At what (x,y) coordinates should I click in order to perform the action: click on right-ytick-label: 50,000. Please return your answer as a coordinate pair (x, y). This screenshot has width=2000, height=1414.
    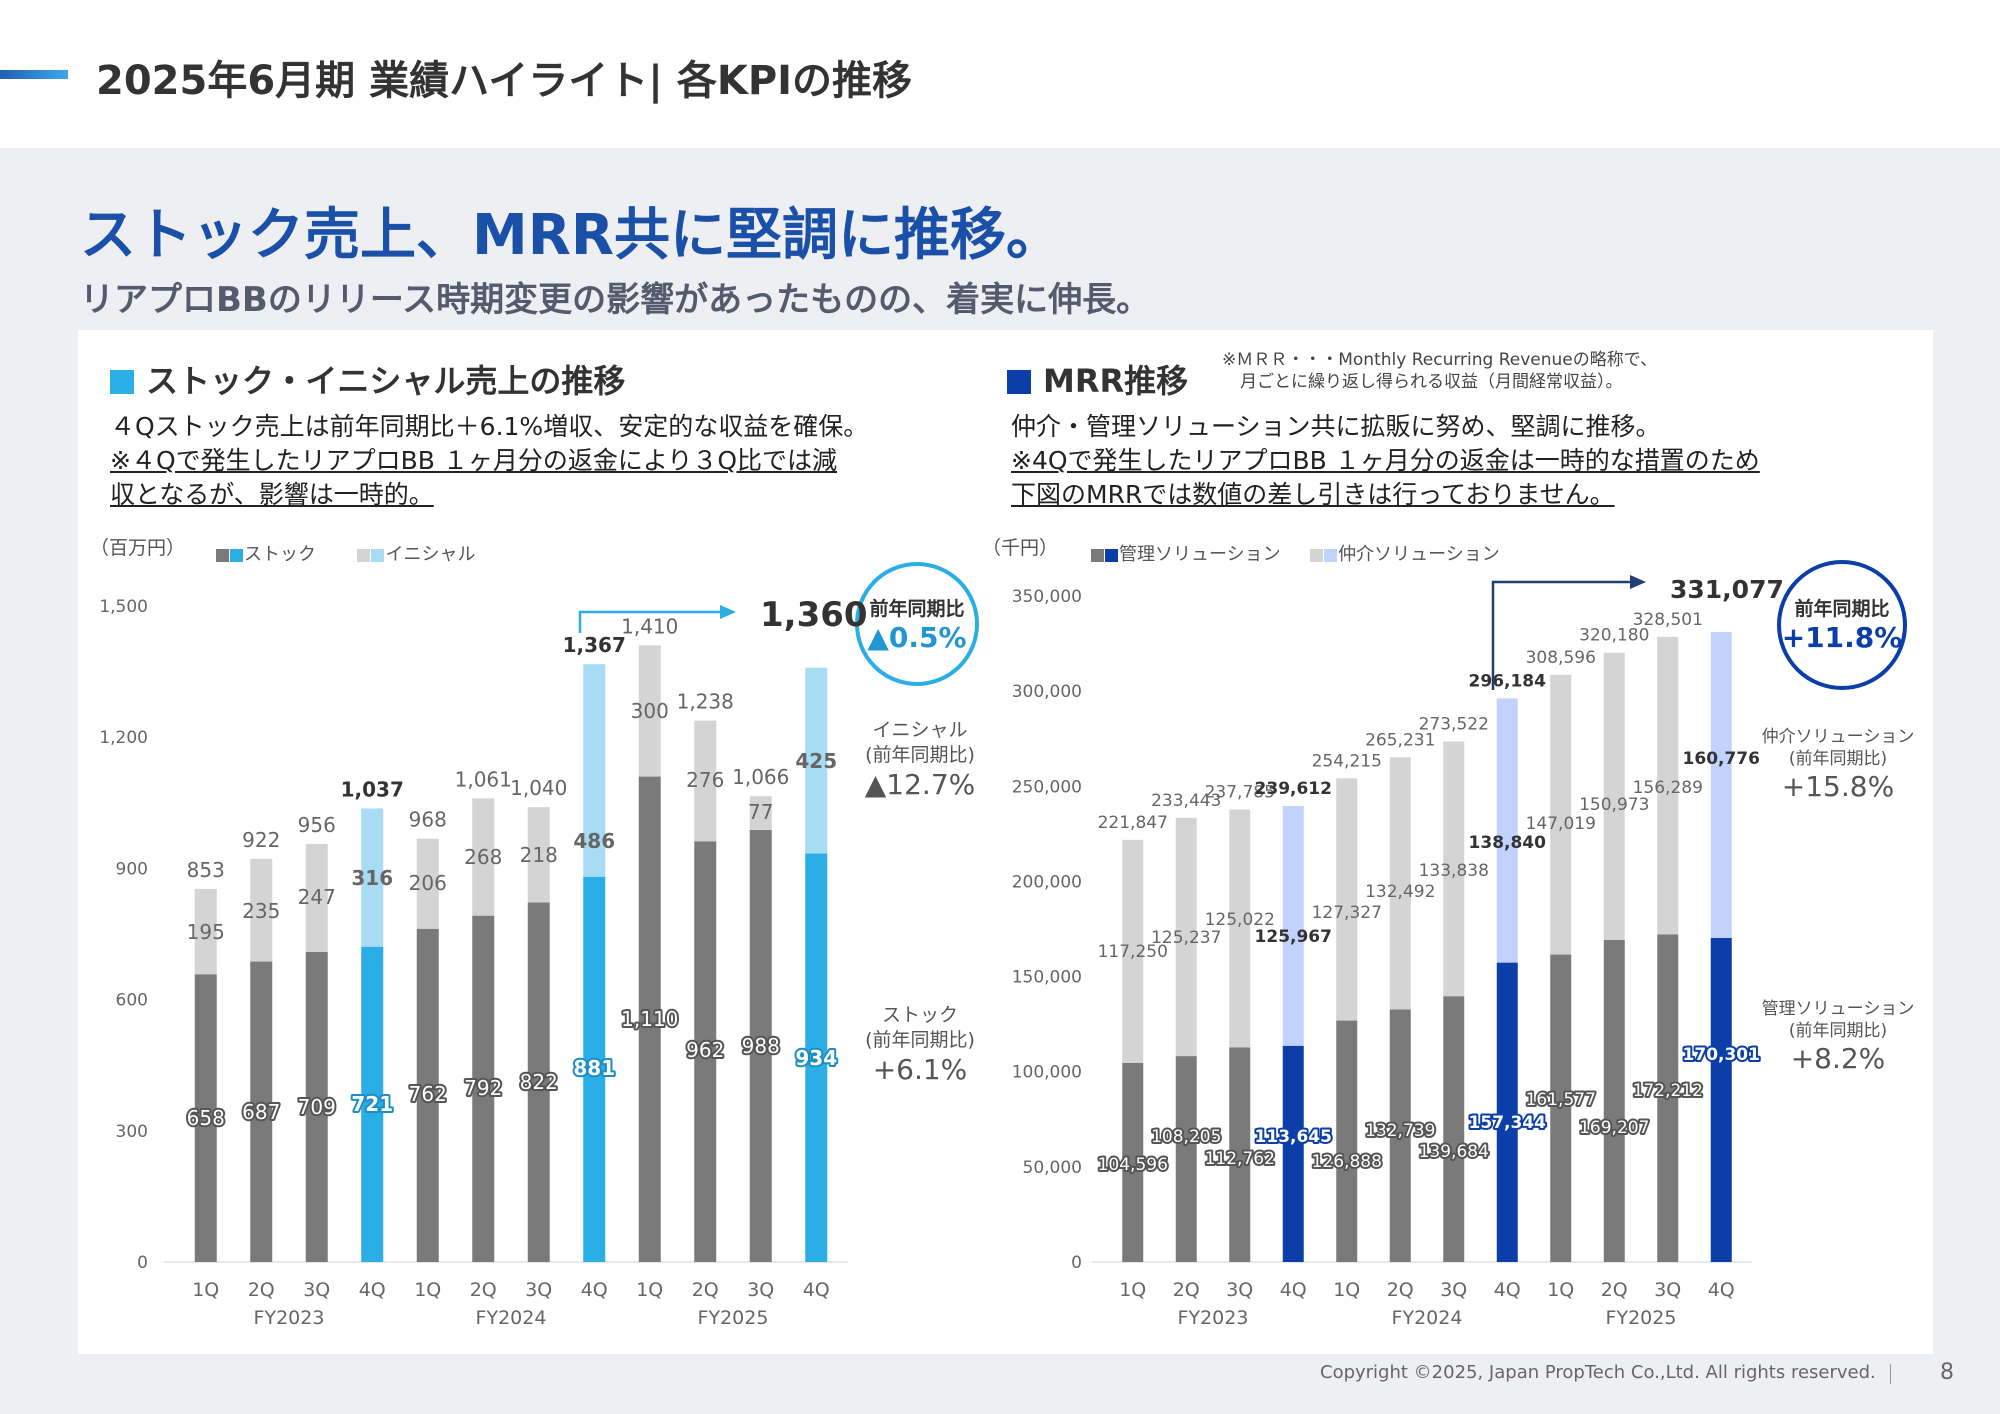
    Looking at the image, I should click on (1052, 1168).